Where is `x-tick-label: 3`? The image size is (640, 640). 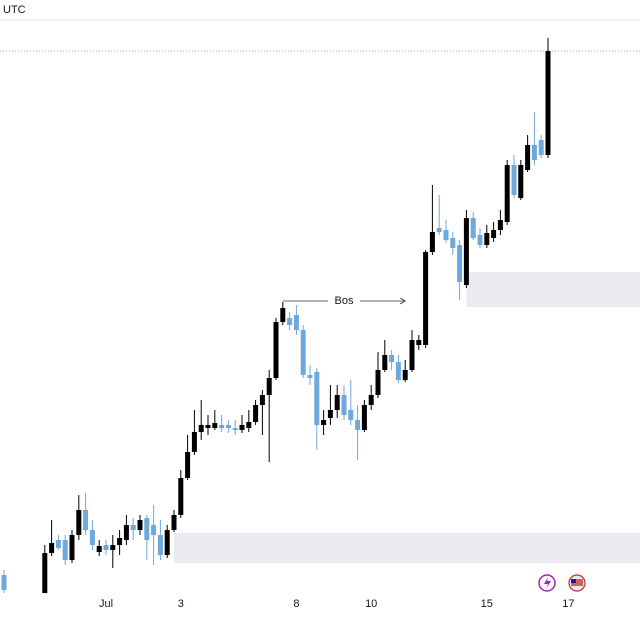 x-tick-label: 3 is located at coordinates (181, 604).